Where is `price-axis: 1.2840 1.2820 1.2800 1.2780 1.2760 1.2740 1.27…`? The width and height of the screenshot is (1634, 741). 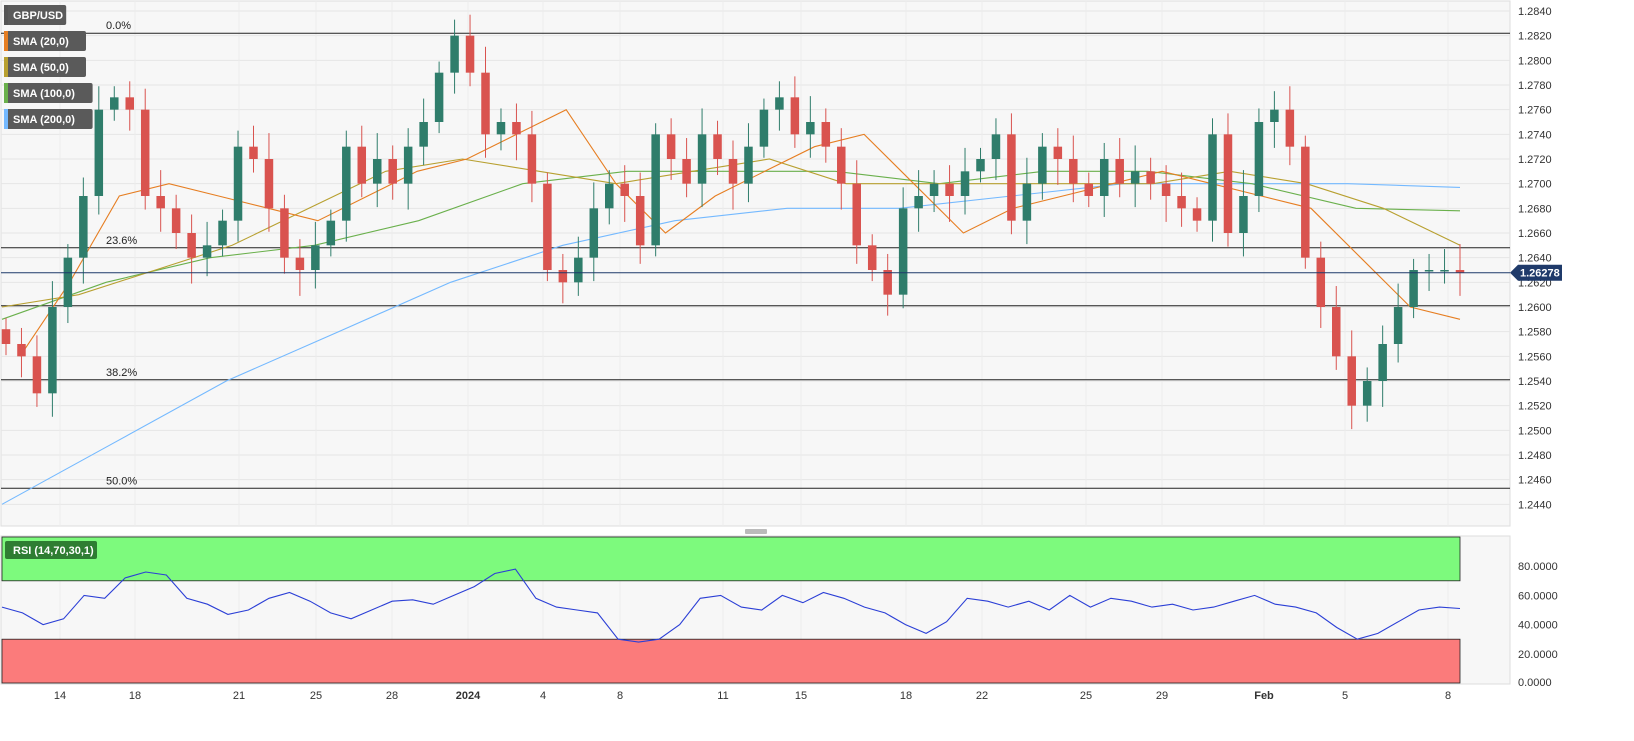 price-axis: 1.2840 1.2820 1.2800 1.2780 1.2760 1.2740 1.27… is located at coordinates (1535, 258).